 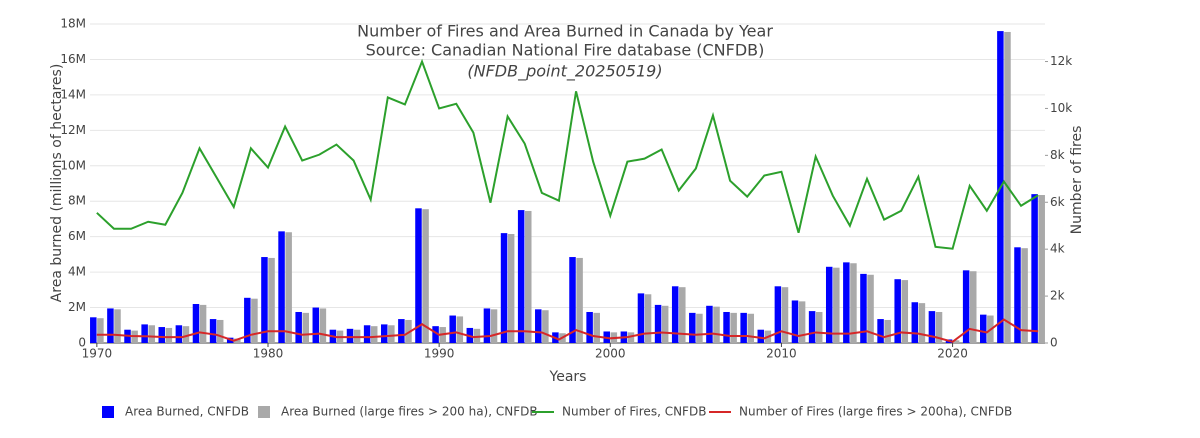 What do you see at coordinates (1061, 61) in the screenshot?
I see `y2-tick-label: 12k` at bounding box center [1061, 61].